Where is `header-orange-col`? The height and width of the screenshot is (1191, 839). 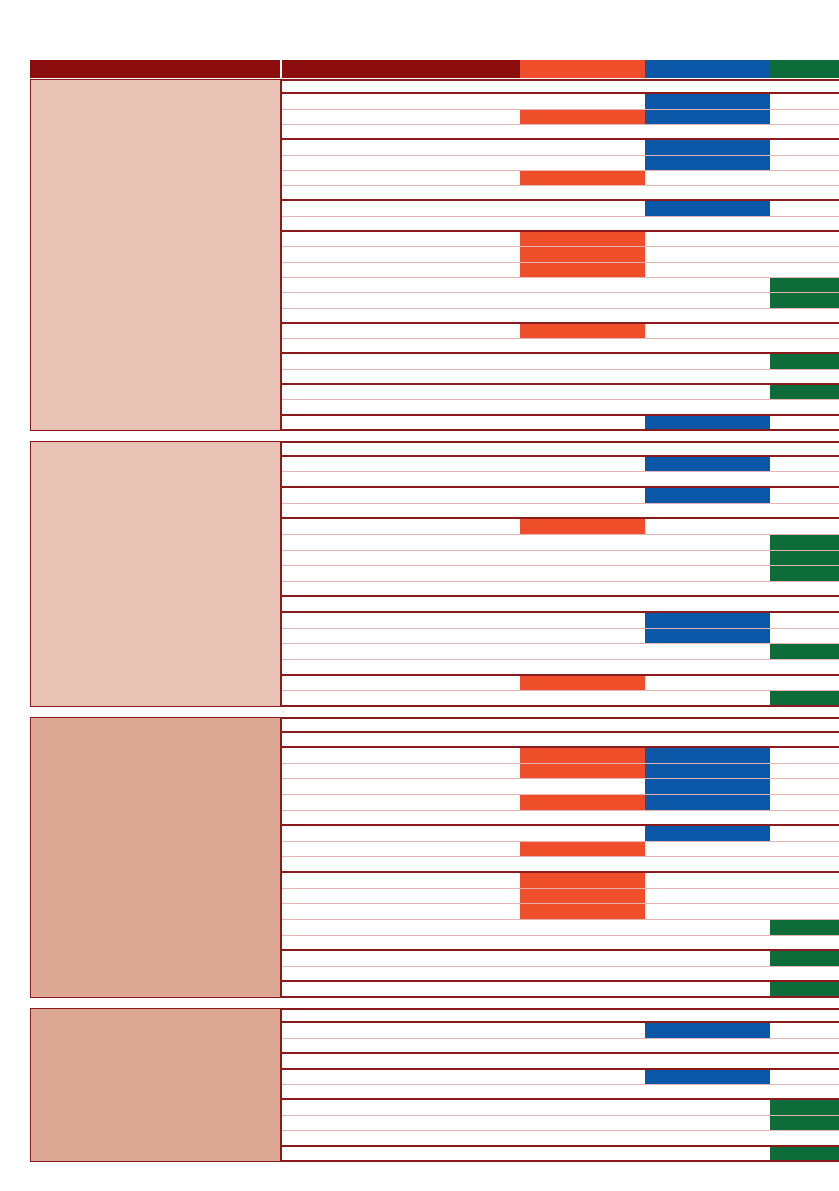 header-orange-col is located at coordinates (582, 69).